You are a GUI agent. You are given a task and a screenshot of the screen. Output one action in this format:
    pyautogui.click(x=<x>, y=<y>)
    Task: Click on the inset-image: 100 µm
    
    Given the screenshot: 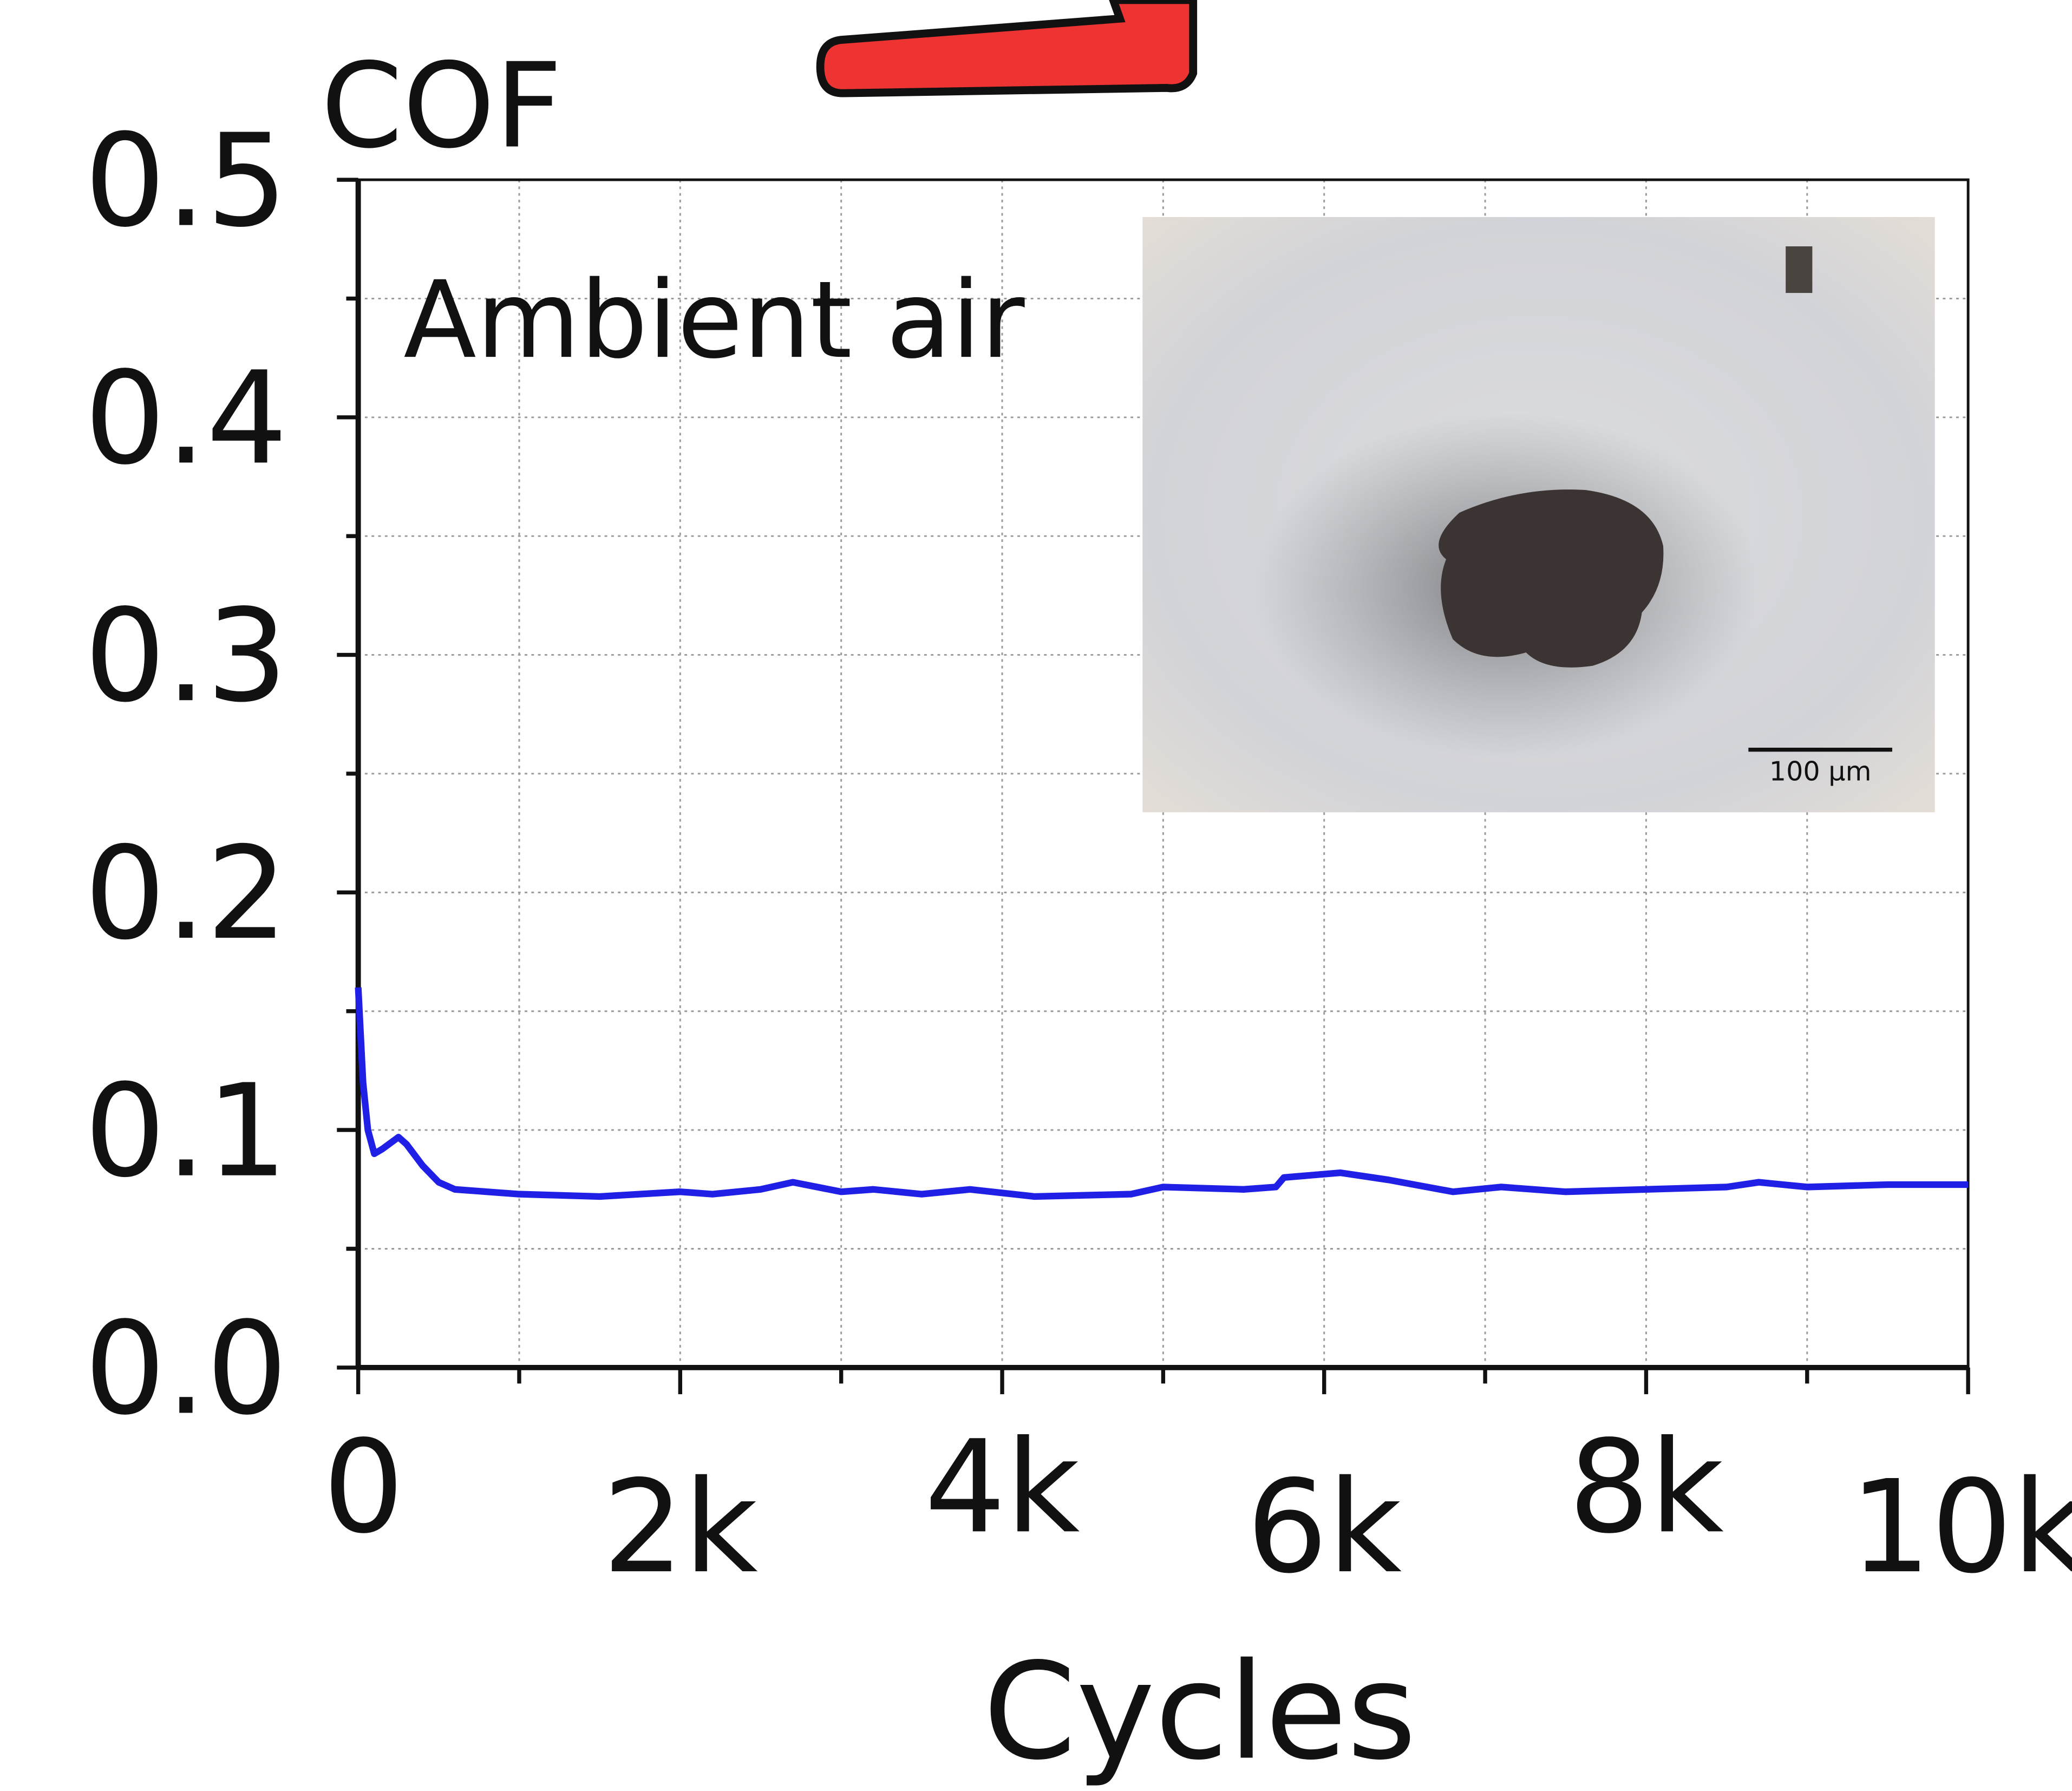 What is the action you would take?
    pyautogui.click(x=1538, y=515)
    